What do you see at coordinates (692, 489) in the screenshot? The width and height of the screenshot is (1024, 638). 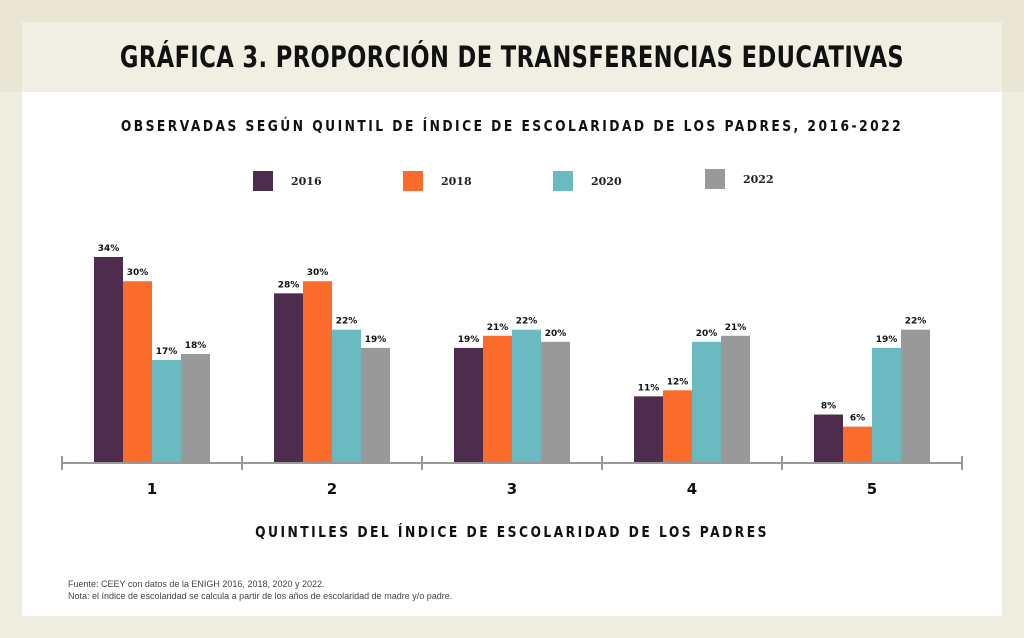 I see `x-tick-label-4: 4` at bounding box center [692, 489].